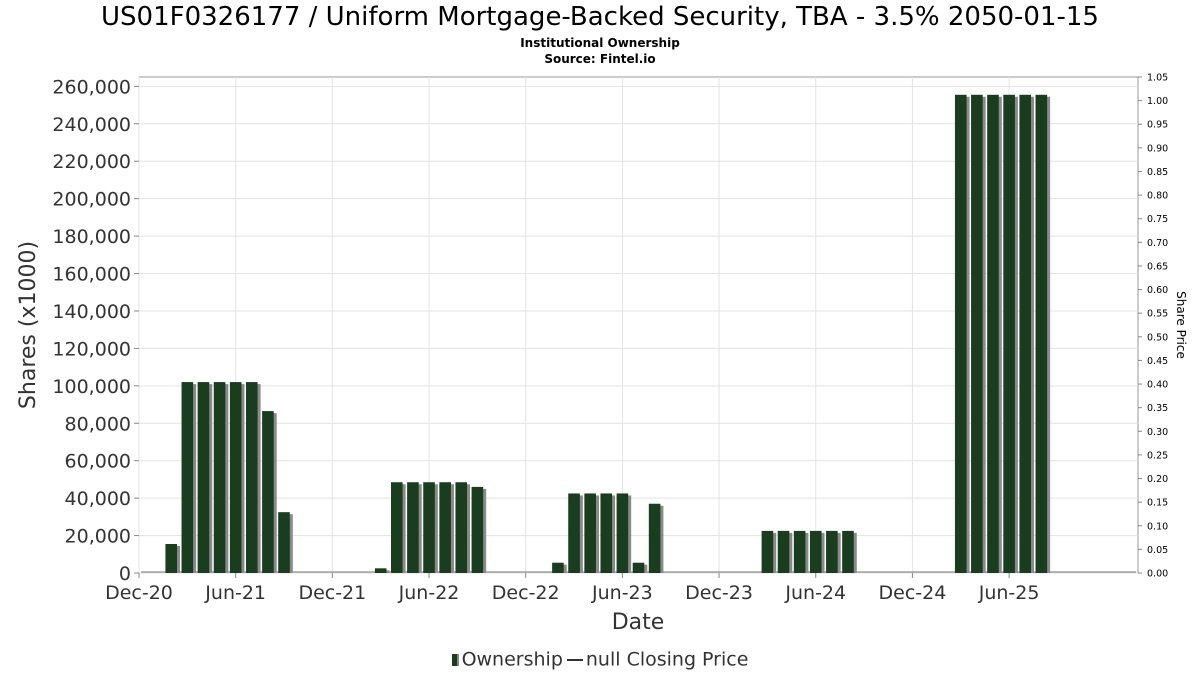 The width and height of the screenshot is (1200, 675). I want to click on y2-tick-label: 0.60, so click(1157, 290).